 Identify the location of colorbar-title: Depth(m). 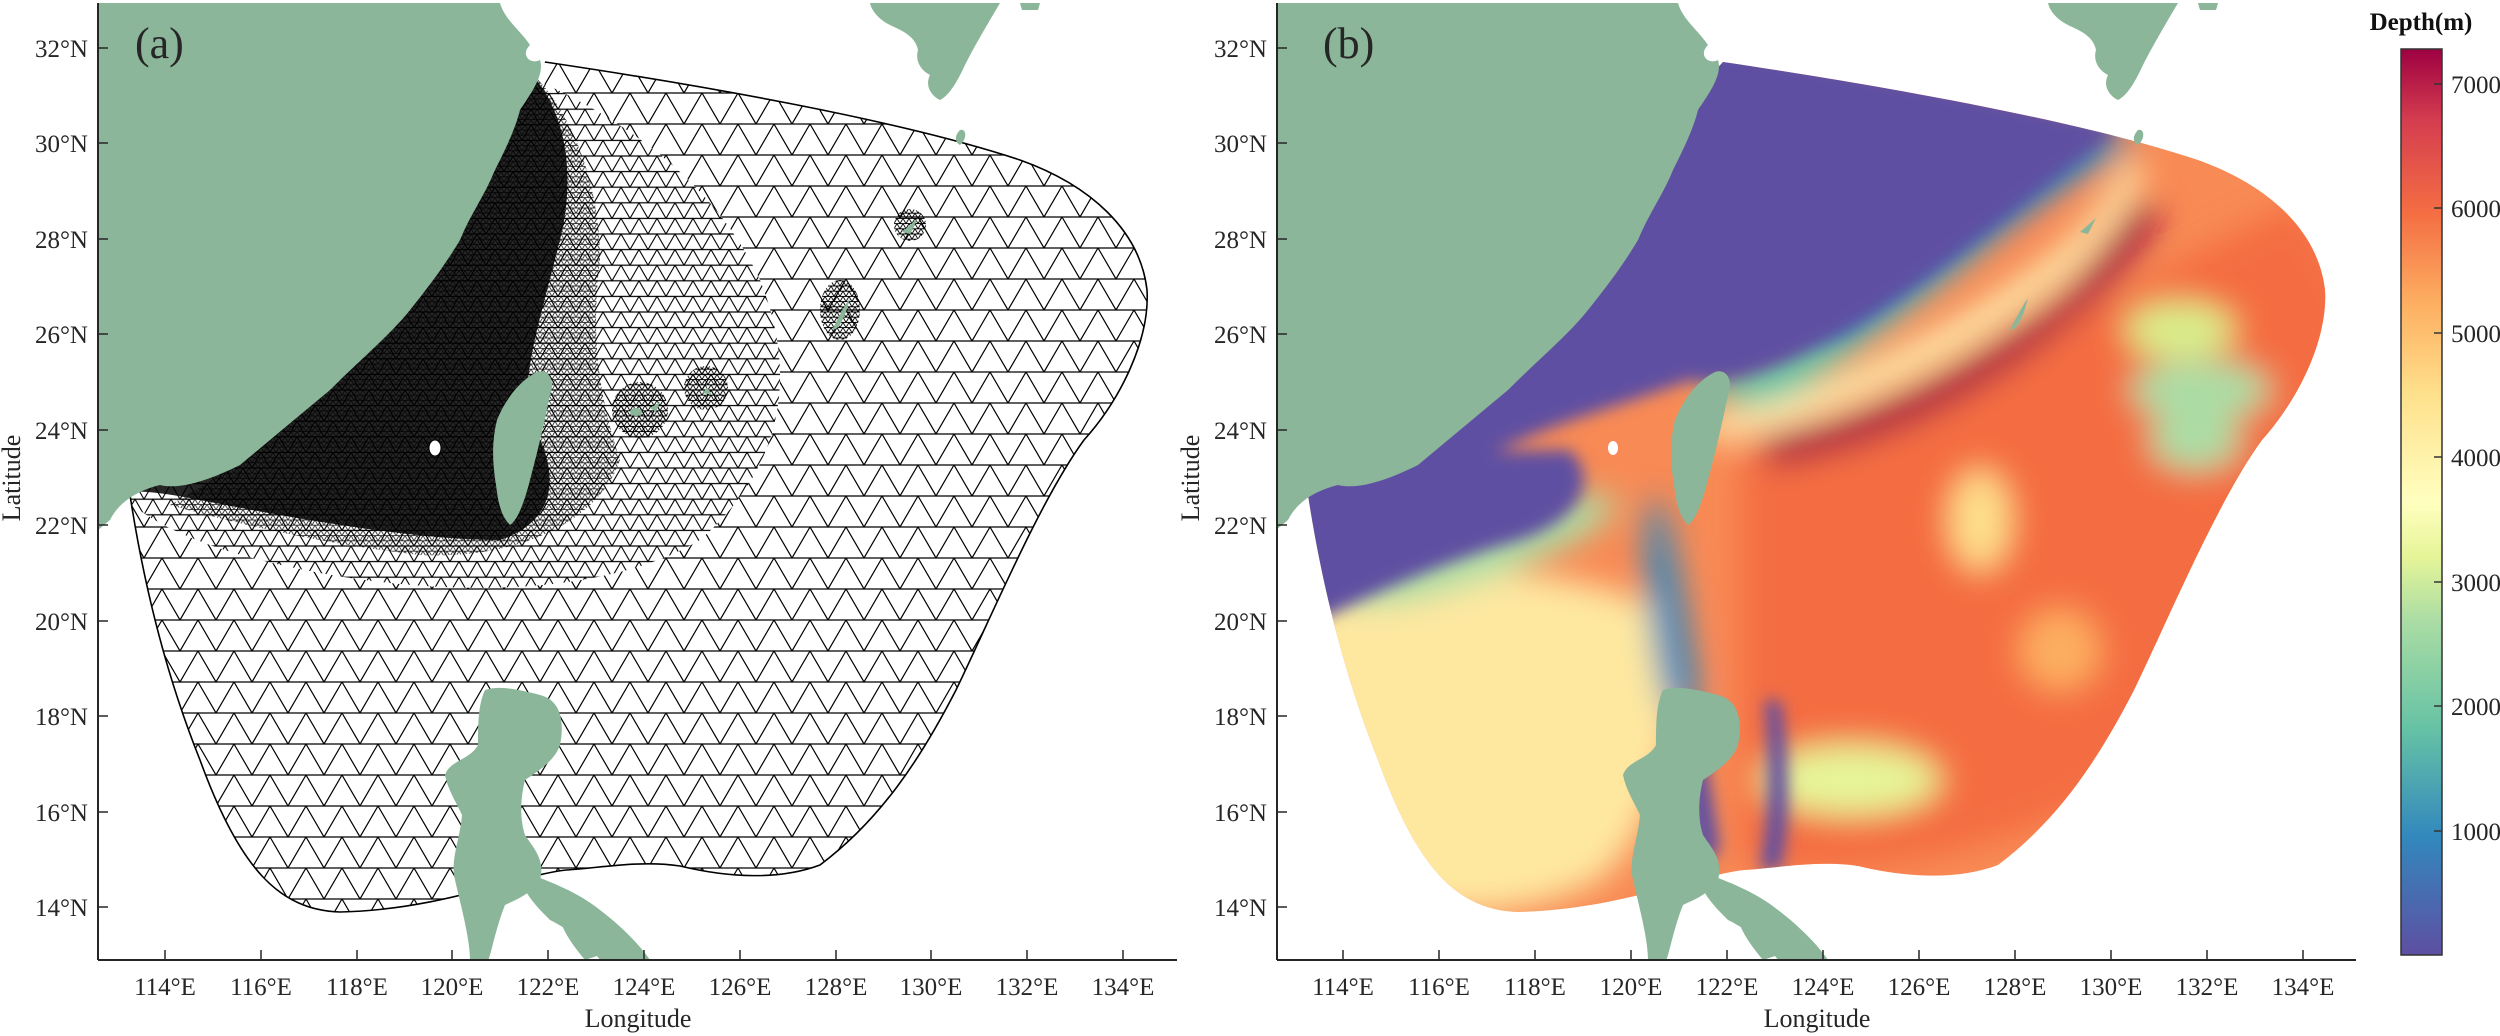
(2421, 22).